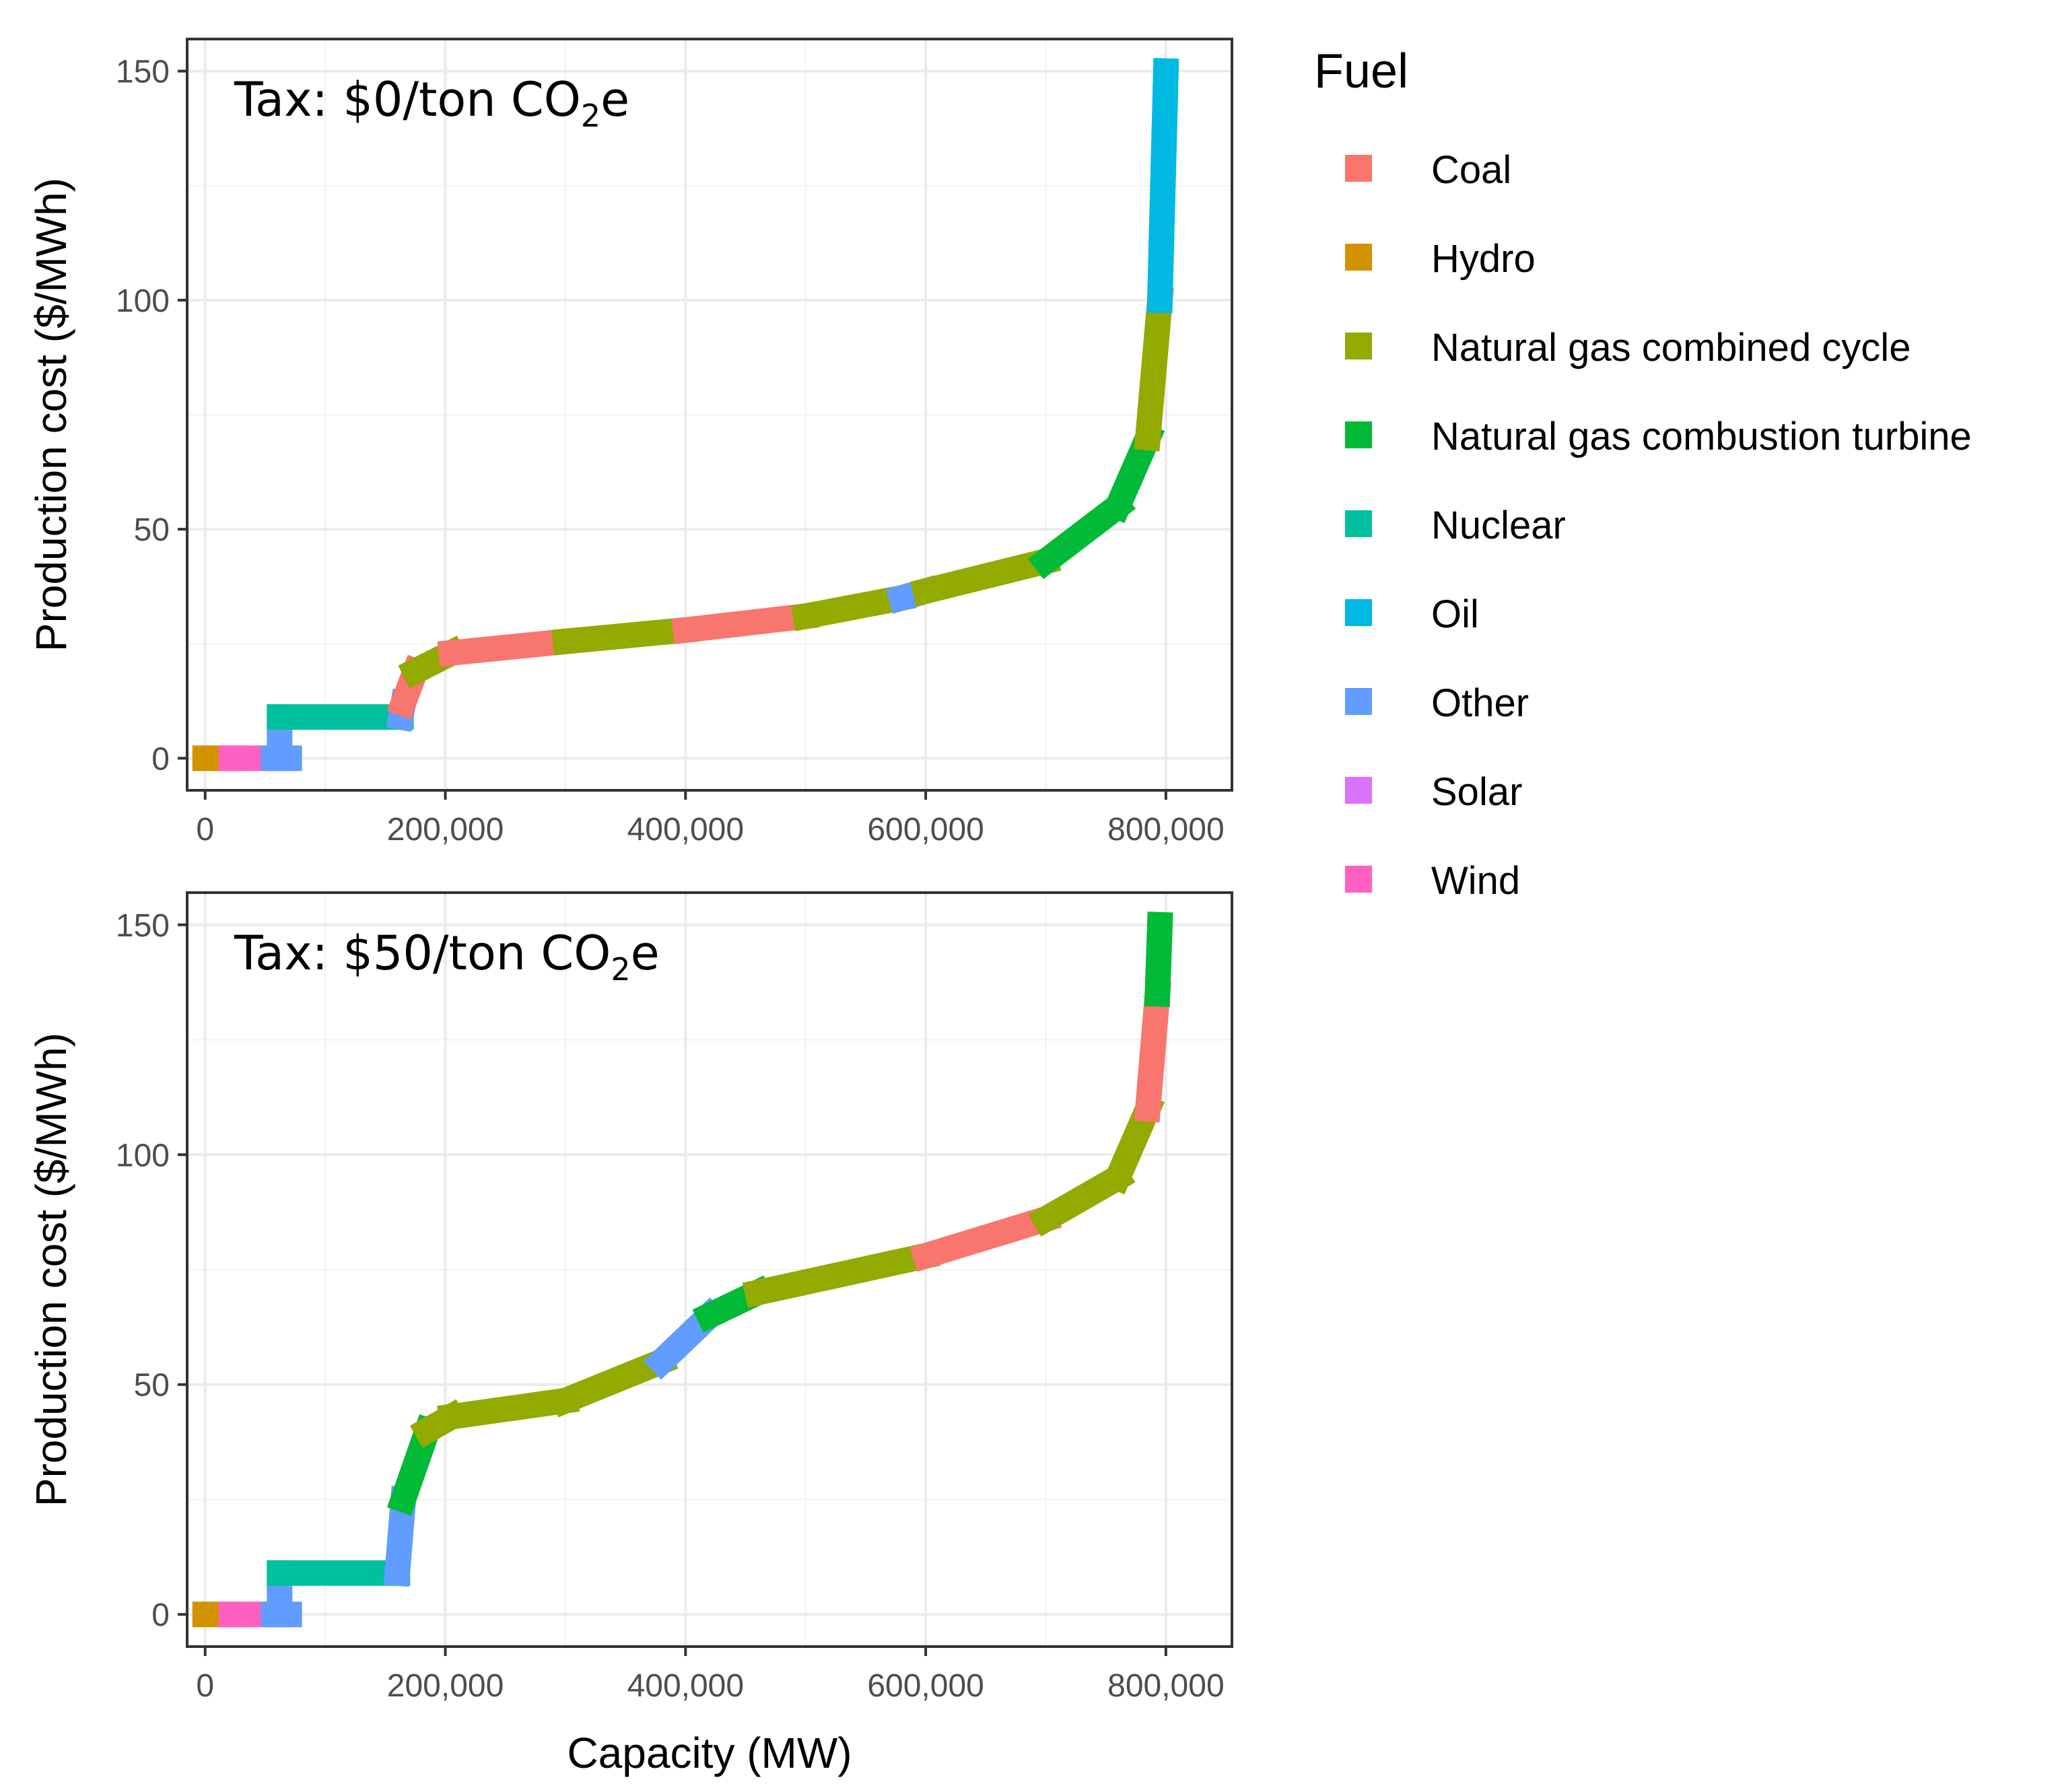  I want to click on legend-title: Fuel, so click(1361, 71).